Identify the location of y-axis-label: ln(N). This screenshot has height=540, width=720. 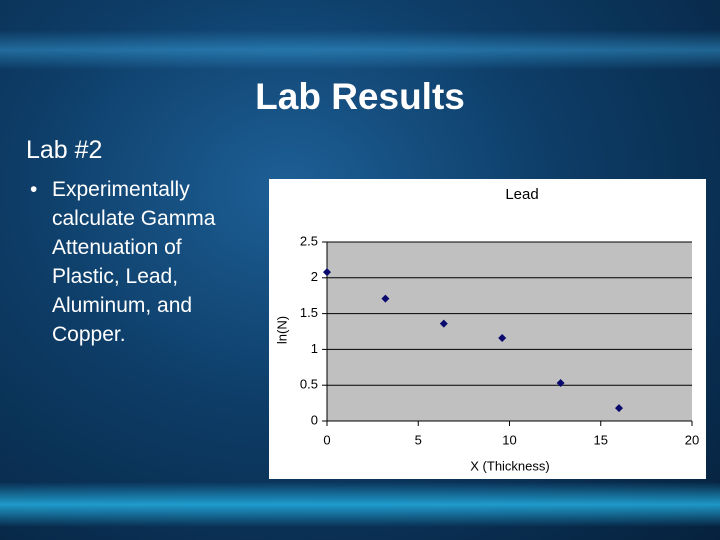
(281, 330).